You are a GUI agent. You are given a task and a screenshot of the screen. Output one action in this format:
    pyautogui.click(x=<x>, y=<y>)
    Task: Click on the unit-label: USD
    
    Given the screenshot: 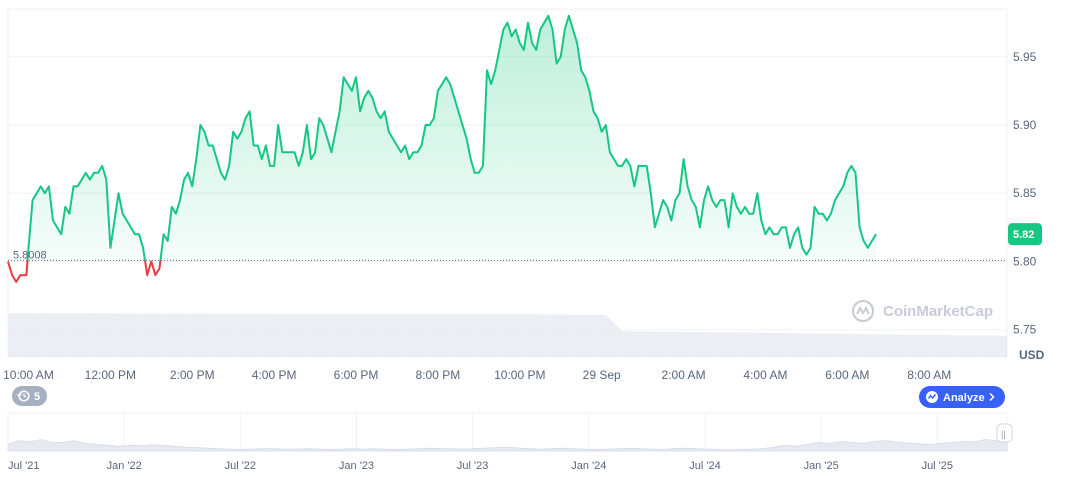 What is the action you would take?
    pyautogui.click(x=1032, y=355)
    